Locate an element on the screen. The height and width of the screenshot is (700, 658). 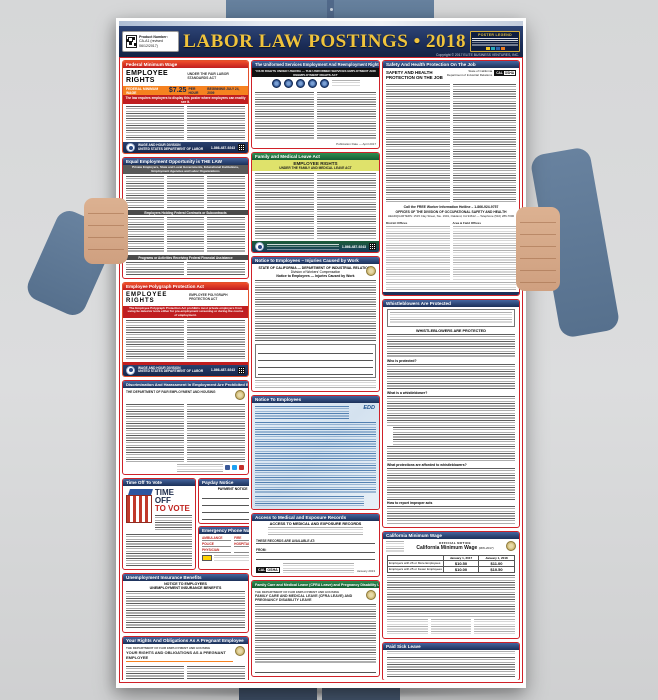
cal-osha-cal: CAL is located at coordinates (262, 570).